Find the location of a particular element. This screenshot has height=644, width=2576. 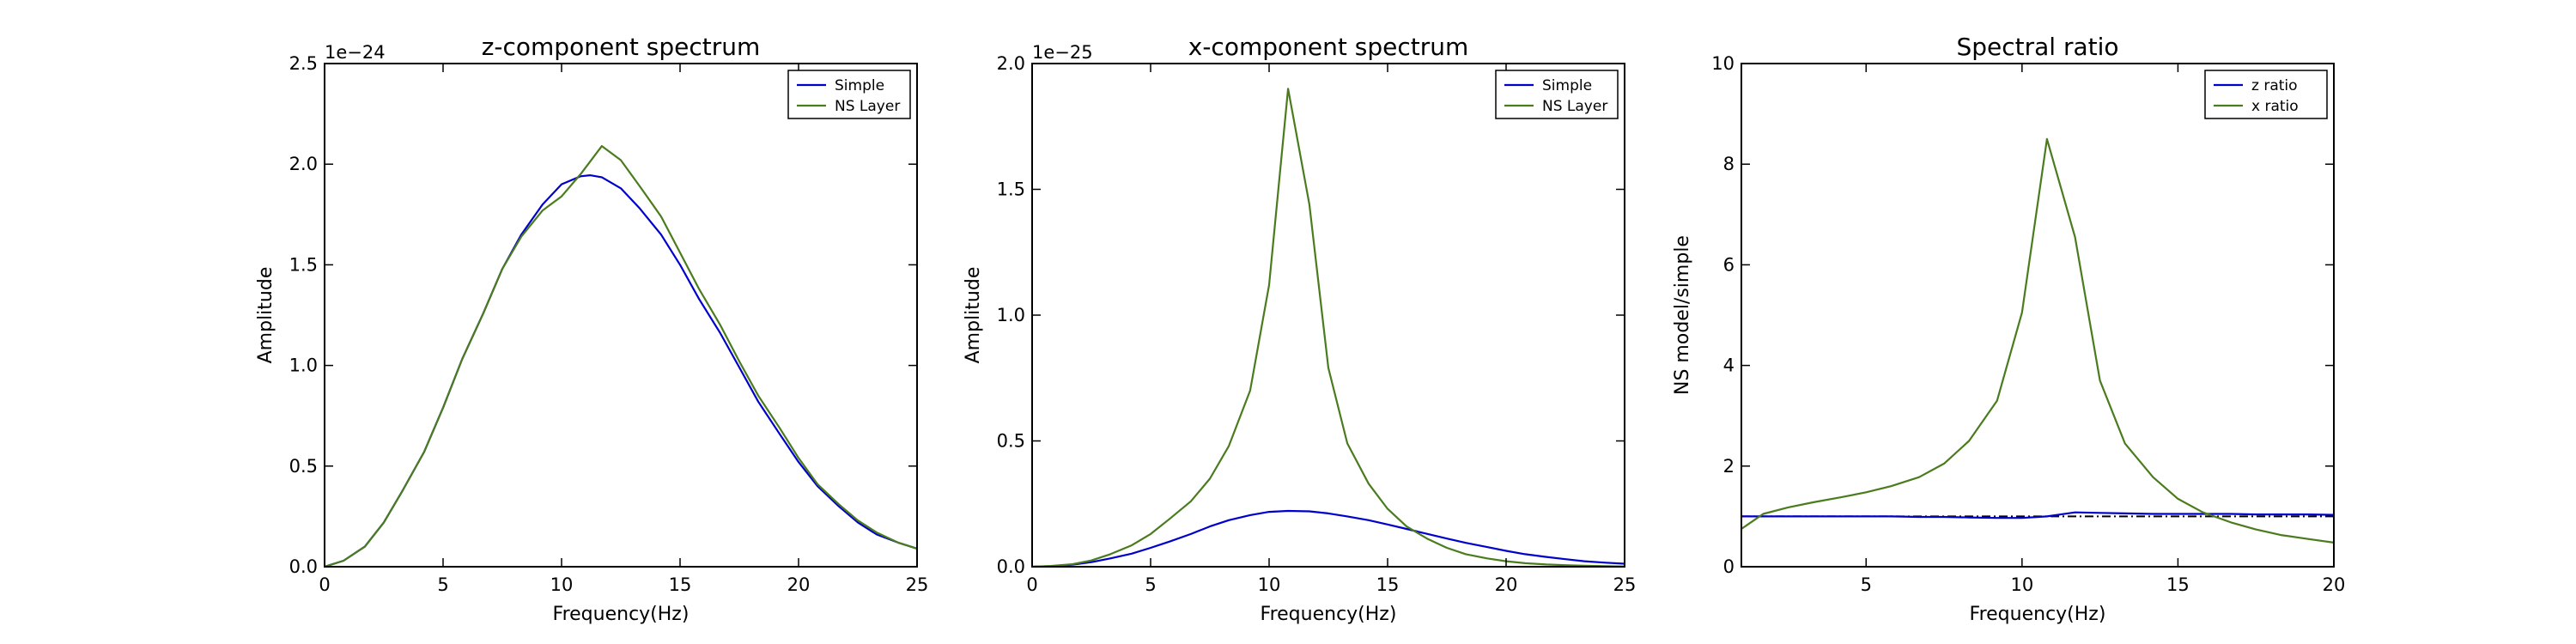

y-tick-label: 10 is located at coordinates (1723, 64).